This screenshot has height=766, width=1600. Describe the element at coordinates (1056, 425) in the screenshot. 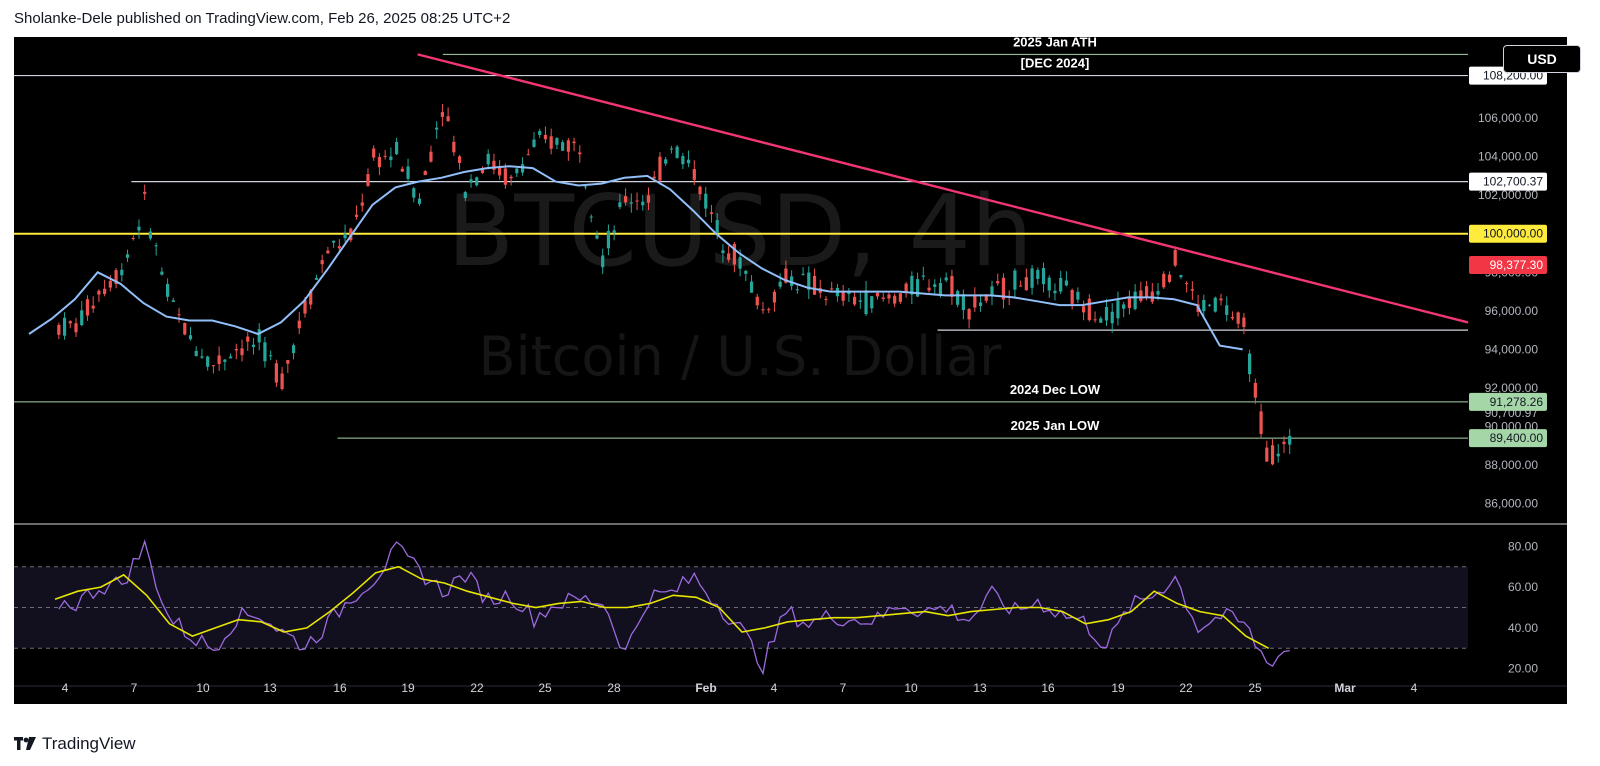

I see `level-label: 2025 Jan LOW` at that location.